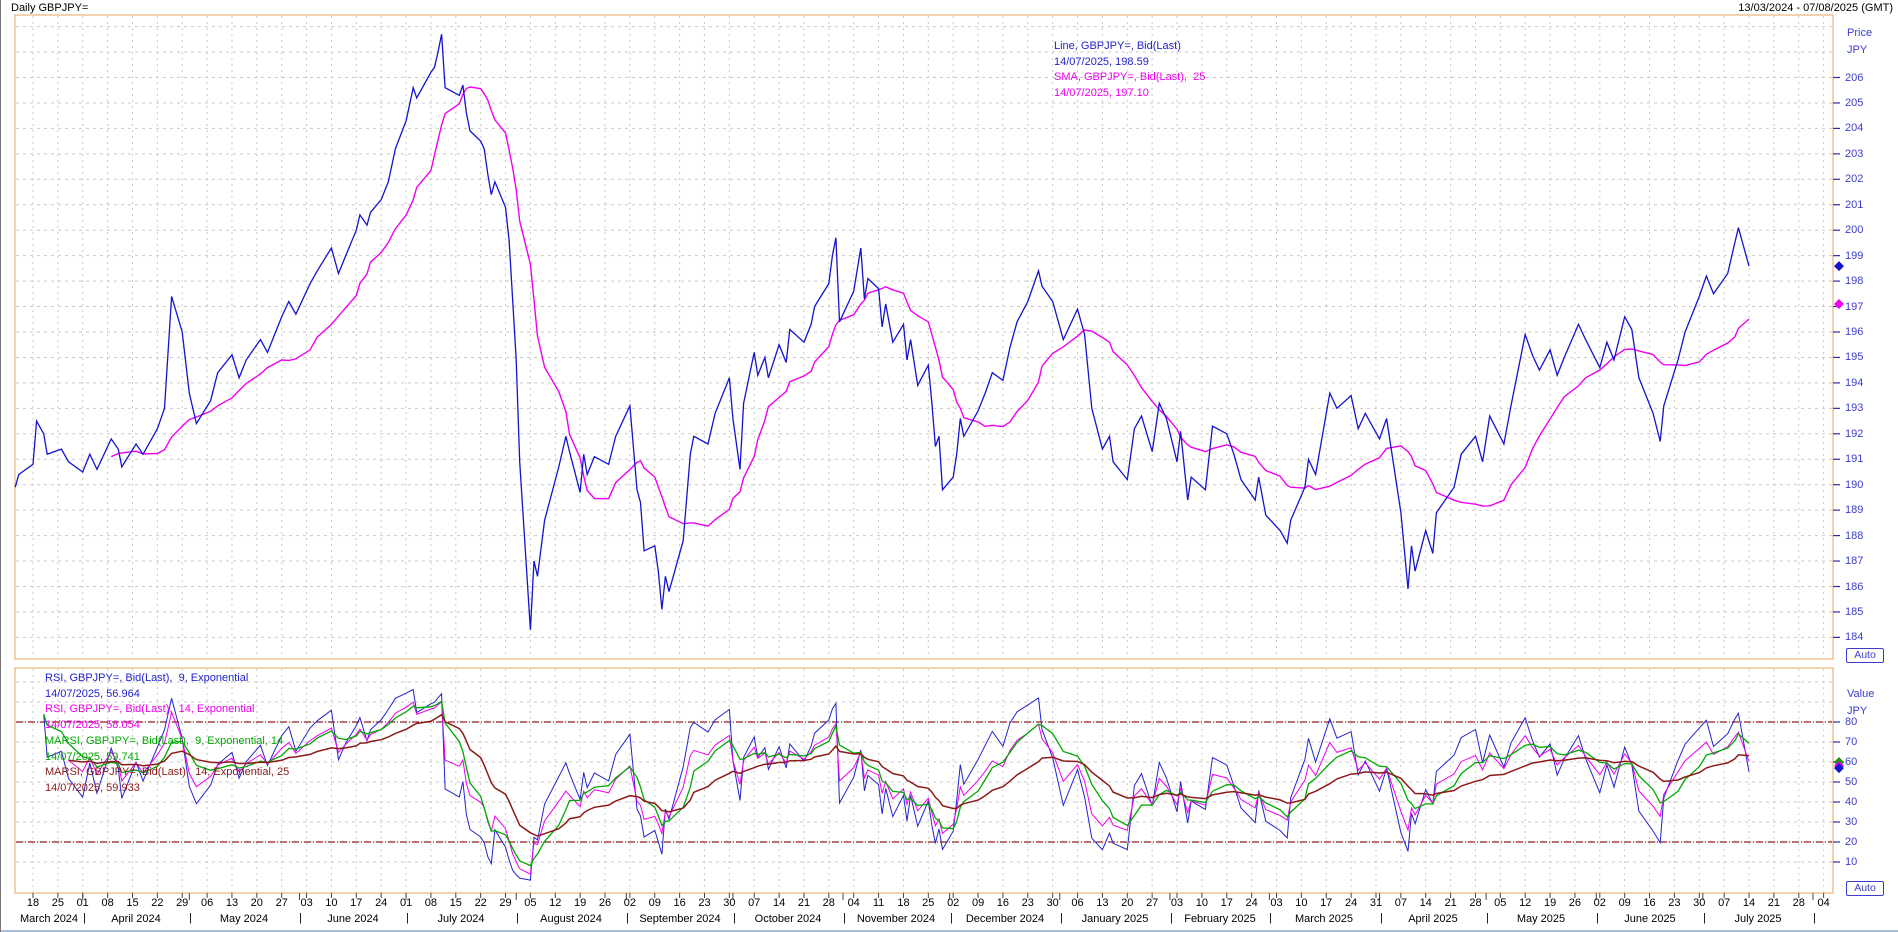 The width and height of the screenshot is (1898, 932). I want to click on month-label: September 2024, so click(680, 919).